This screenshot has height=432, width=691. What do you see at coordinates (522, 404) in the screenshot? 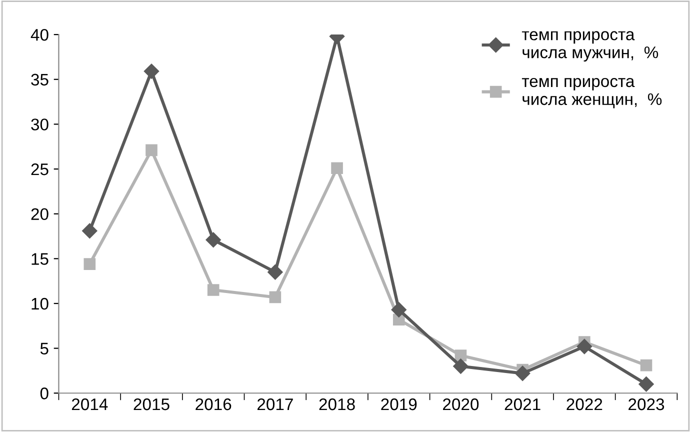
I see `x-tick-label: 2021` at bounding box center [522, 404].